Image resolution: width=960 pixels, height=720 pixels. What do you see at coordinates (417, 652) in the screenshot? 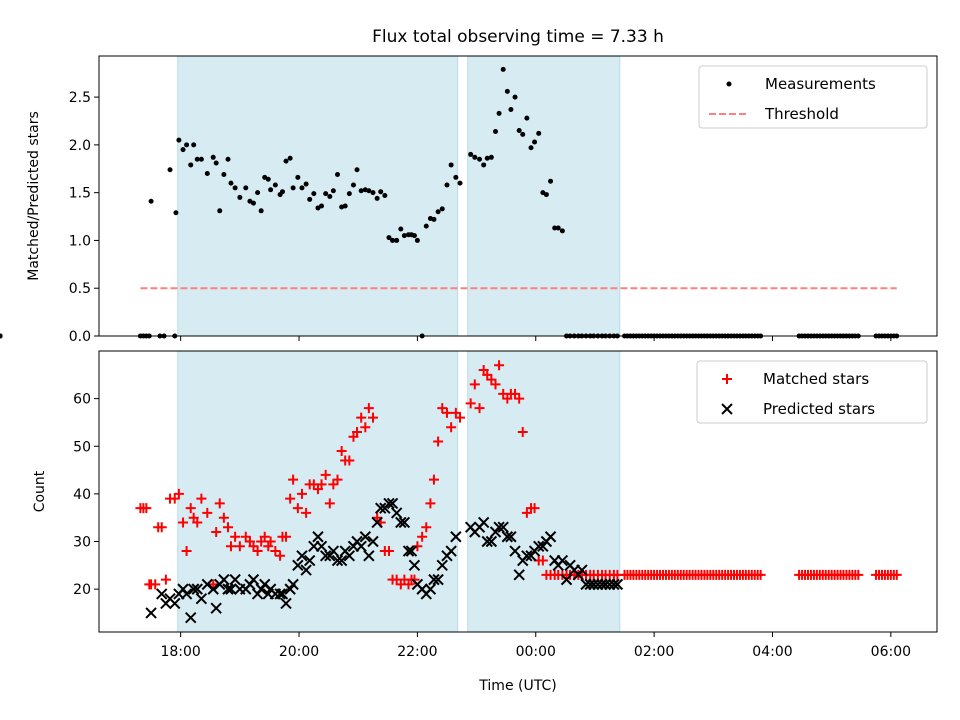
I see `x-tick-label: 22:00` at bounding box center [417, 652].